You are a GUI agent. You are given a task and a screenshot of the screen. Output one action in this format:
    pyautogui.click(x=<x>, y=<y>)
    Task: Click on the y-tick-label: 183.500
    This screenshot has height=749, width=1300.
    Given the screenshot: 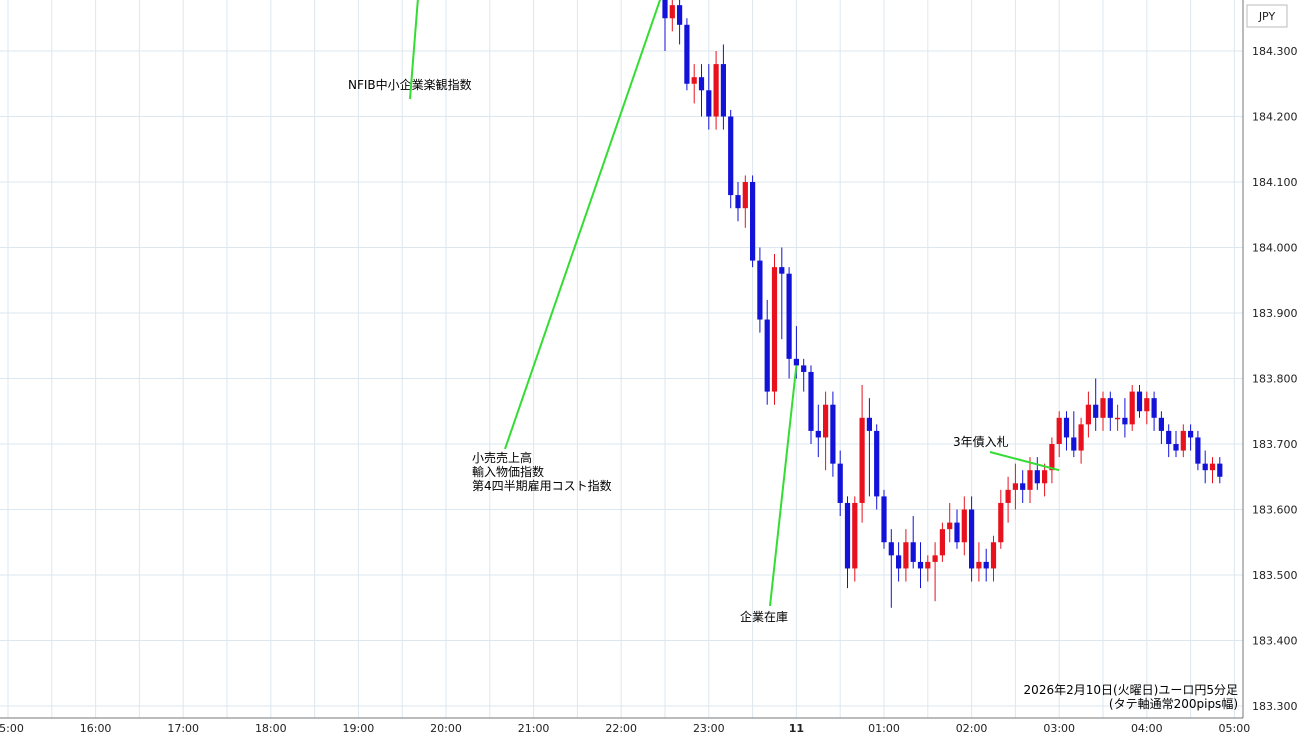 What is the action you would take?
    pyautogui.click(x=1275, y=575)
    